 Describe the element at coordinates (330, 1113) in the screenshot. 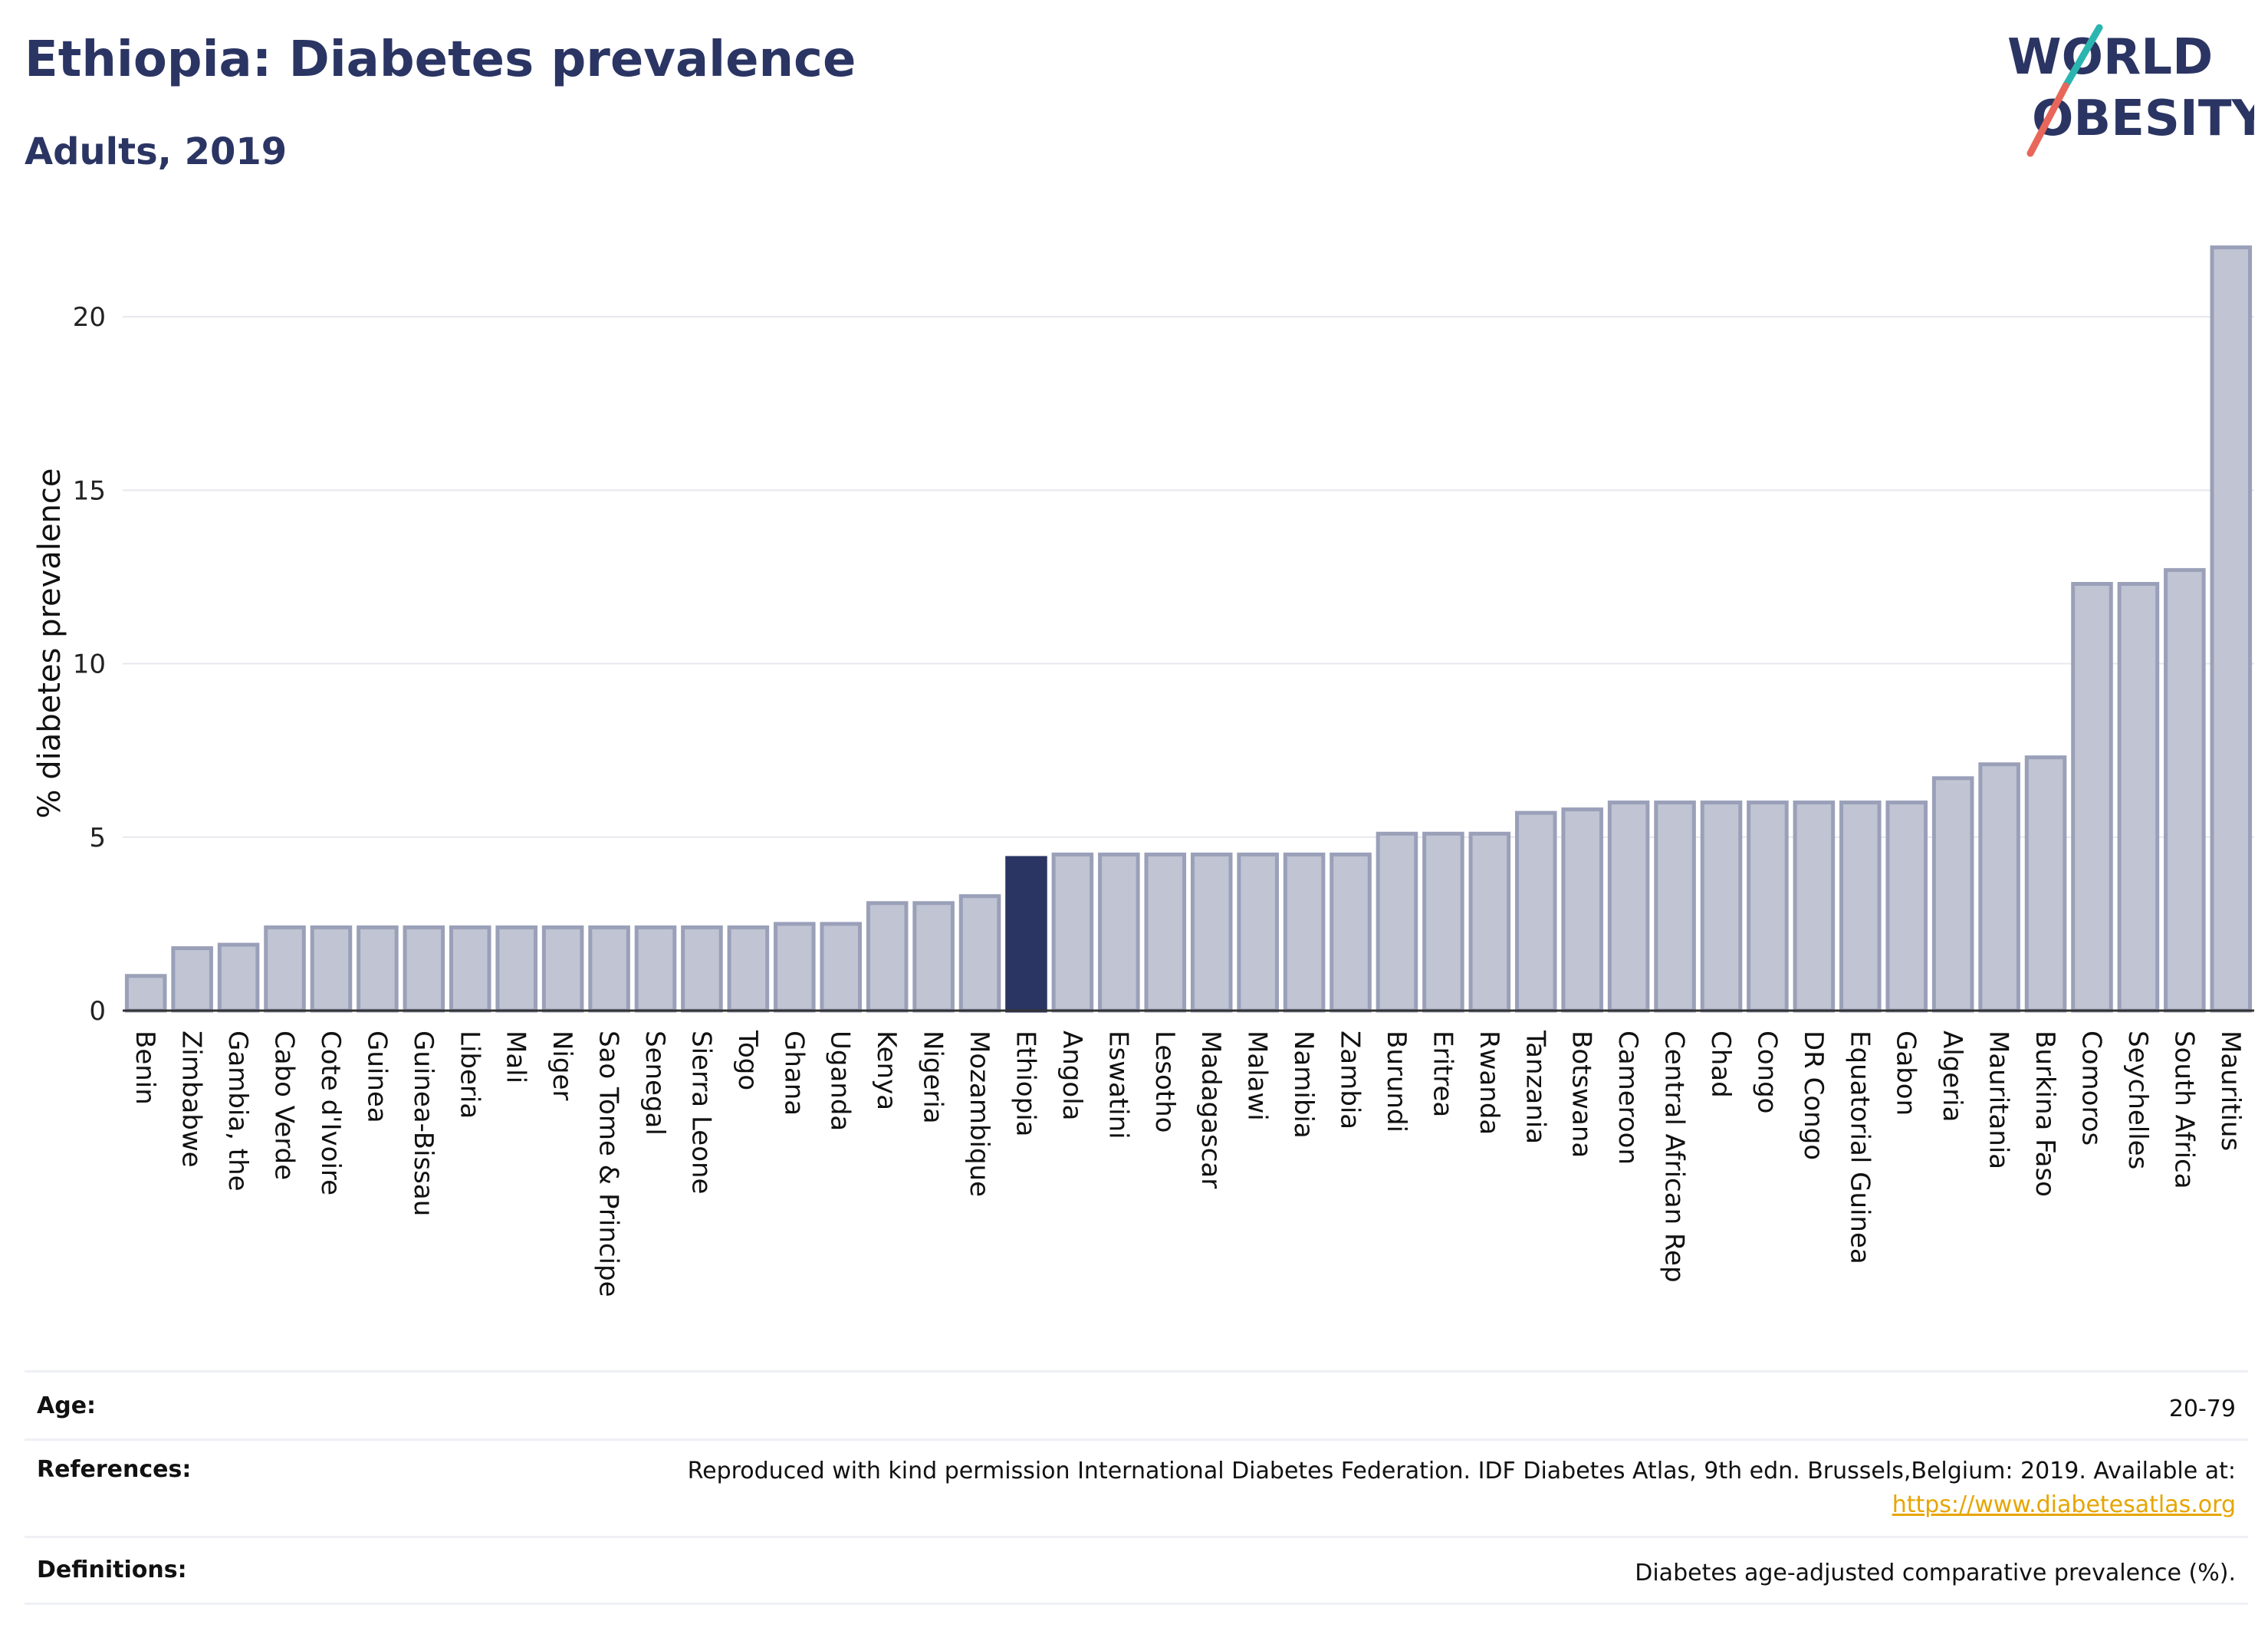

I see `x-tick-label: Cote d'Ivoire` at that location.